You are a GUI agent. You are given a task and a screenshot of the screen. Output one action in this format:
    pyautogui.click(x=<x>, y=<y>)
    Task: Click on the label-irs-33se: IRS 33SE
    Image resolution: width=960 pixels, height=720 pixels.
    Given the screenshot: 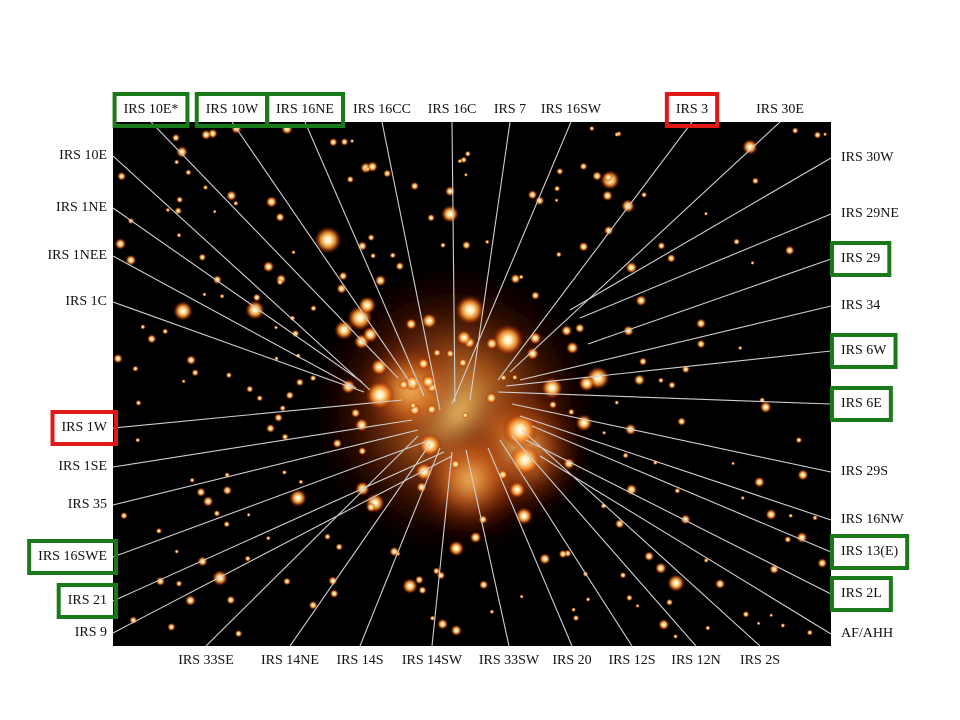 What is the action you would take?
    pyautogui.click(x=206, y=660)
    